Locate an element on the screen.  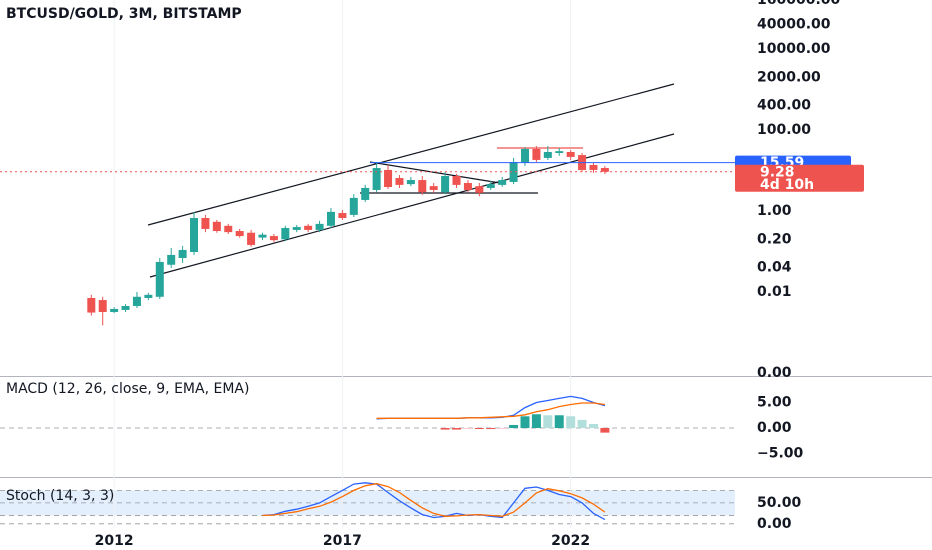
indicator-title: Stoch (14, 3, 3) is located at coordinates (60, 496).